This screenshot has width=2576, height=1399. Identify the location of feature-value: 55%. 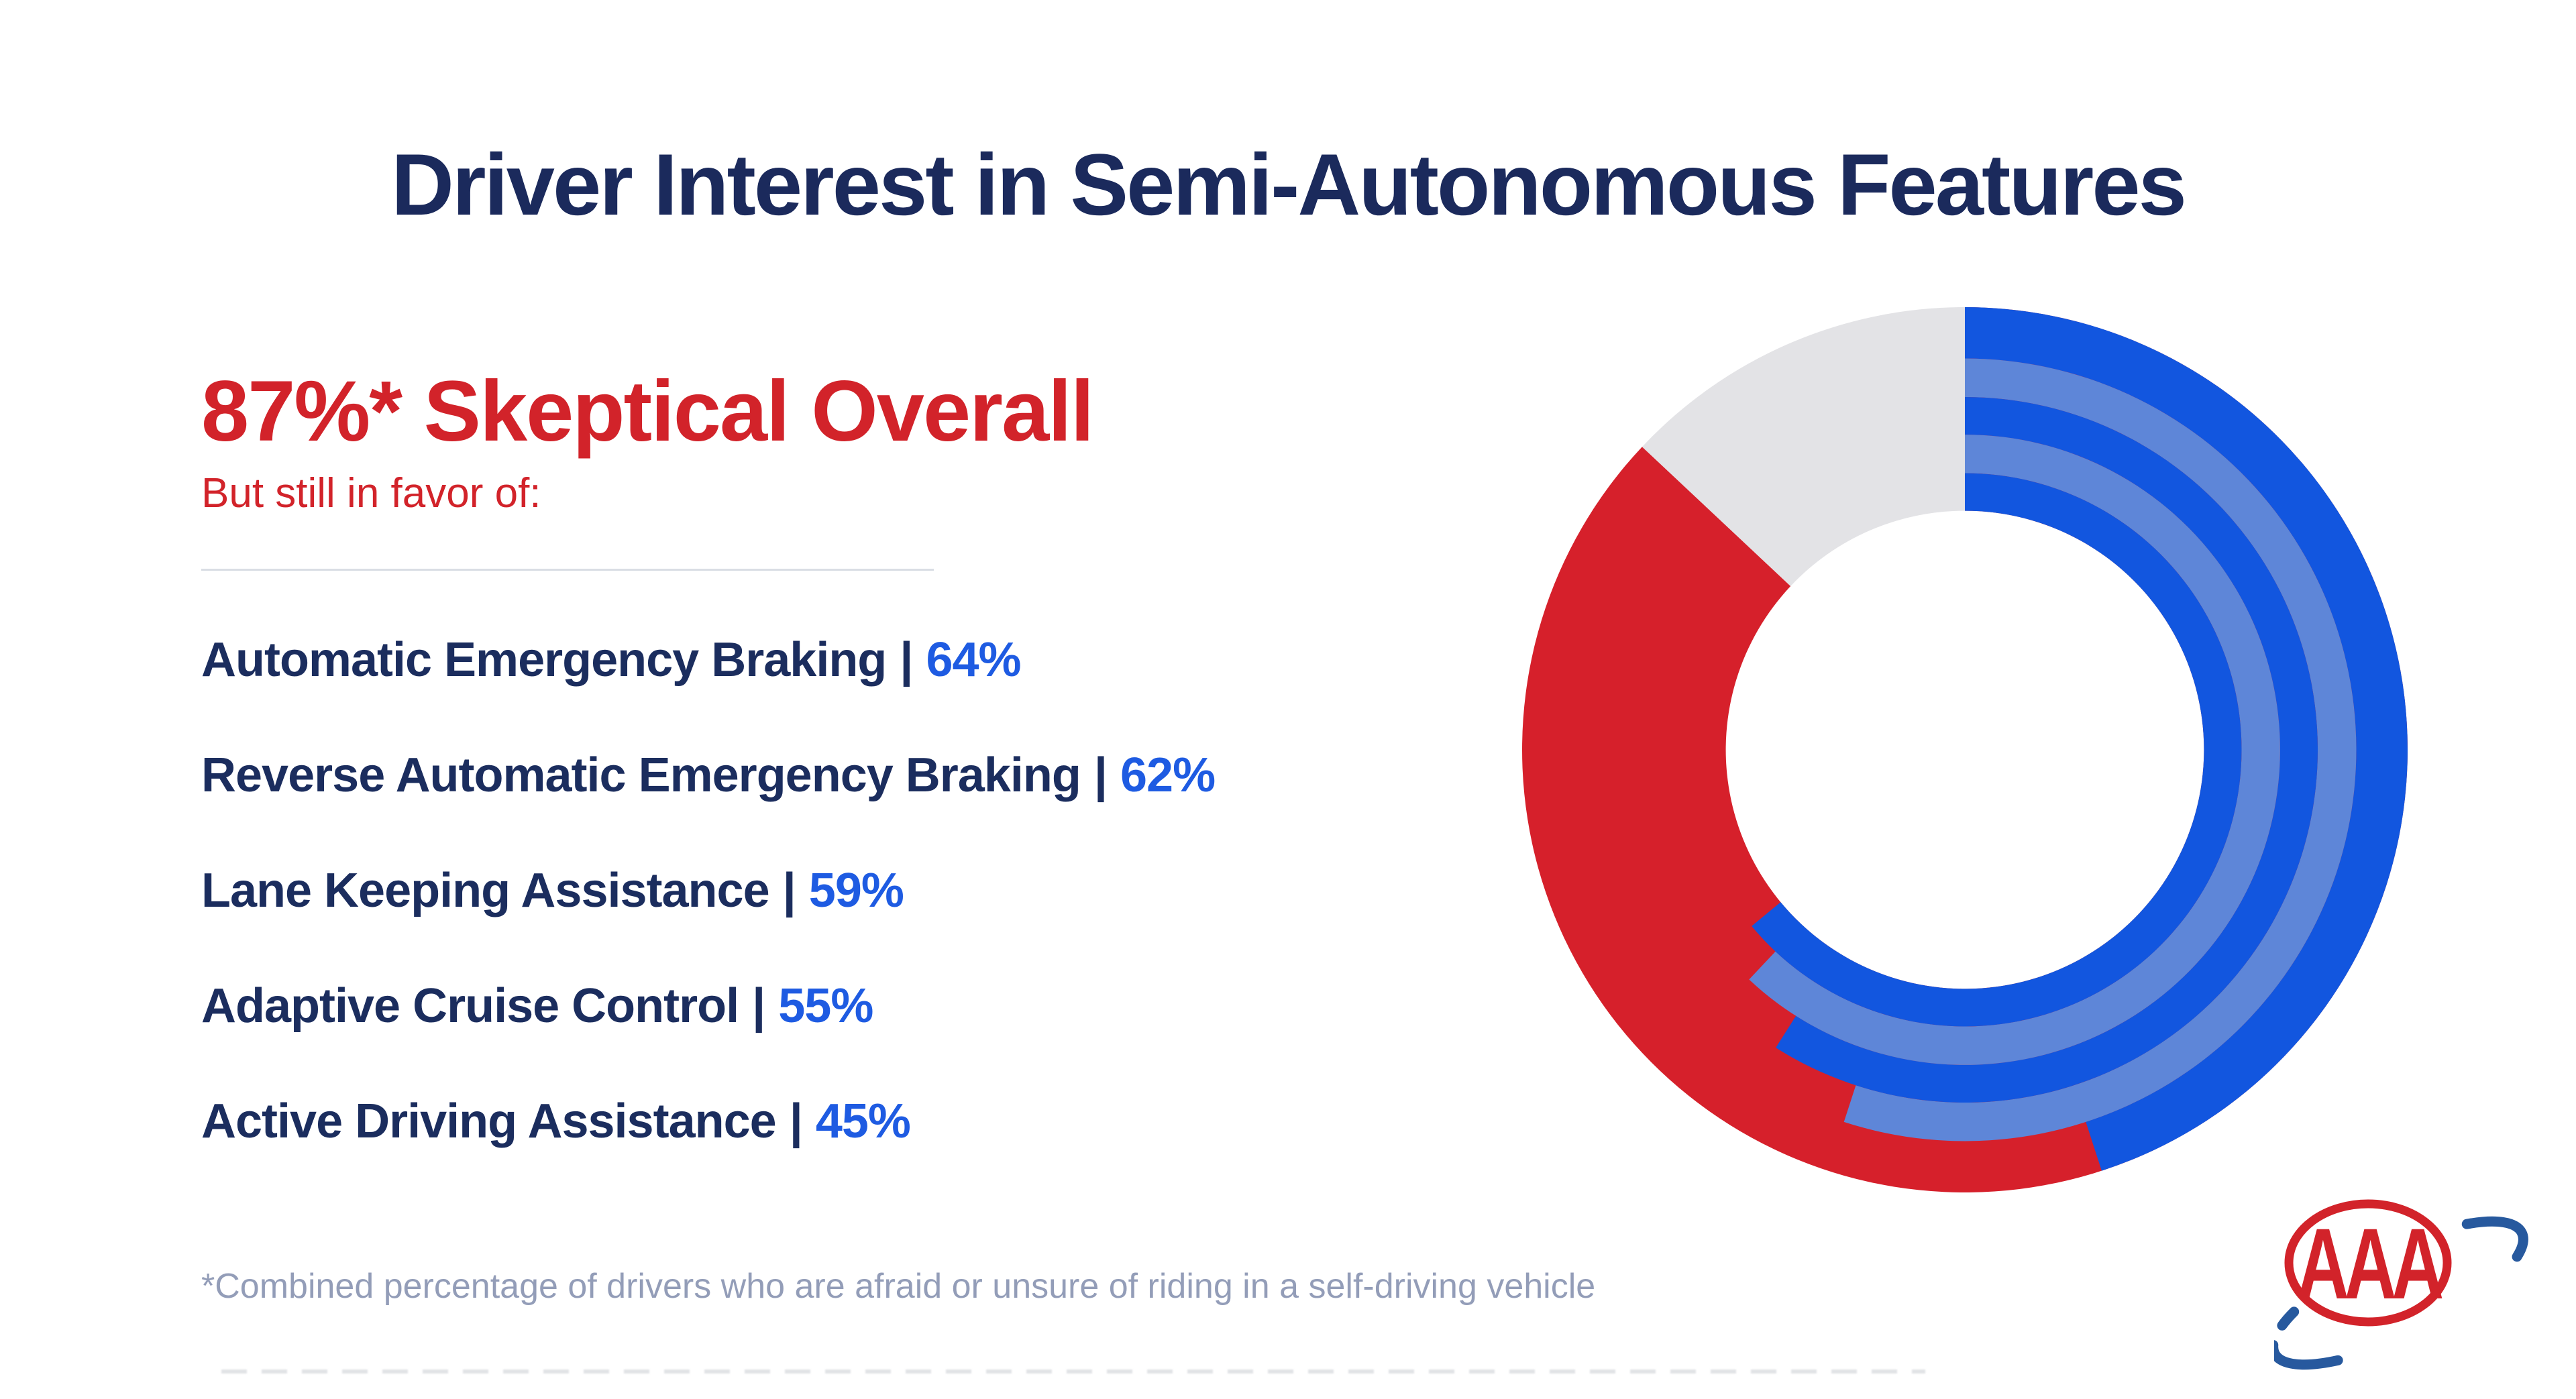
(825, 1006).